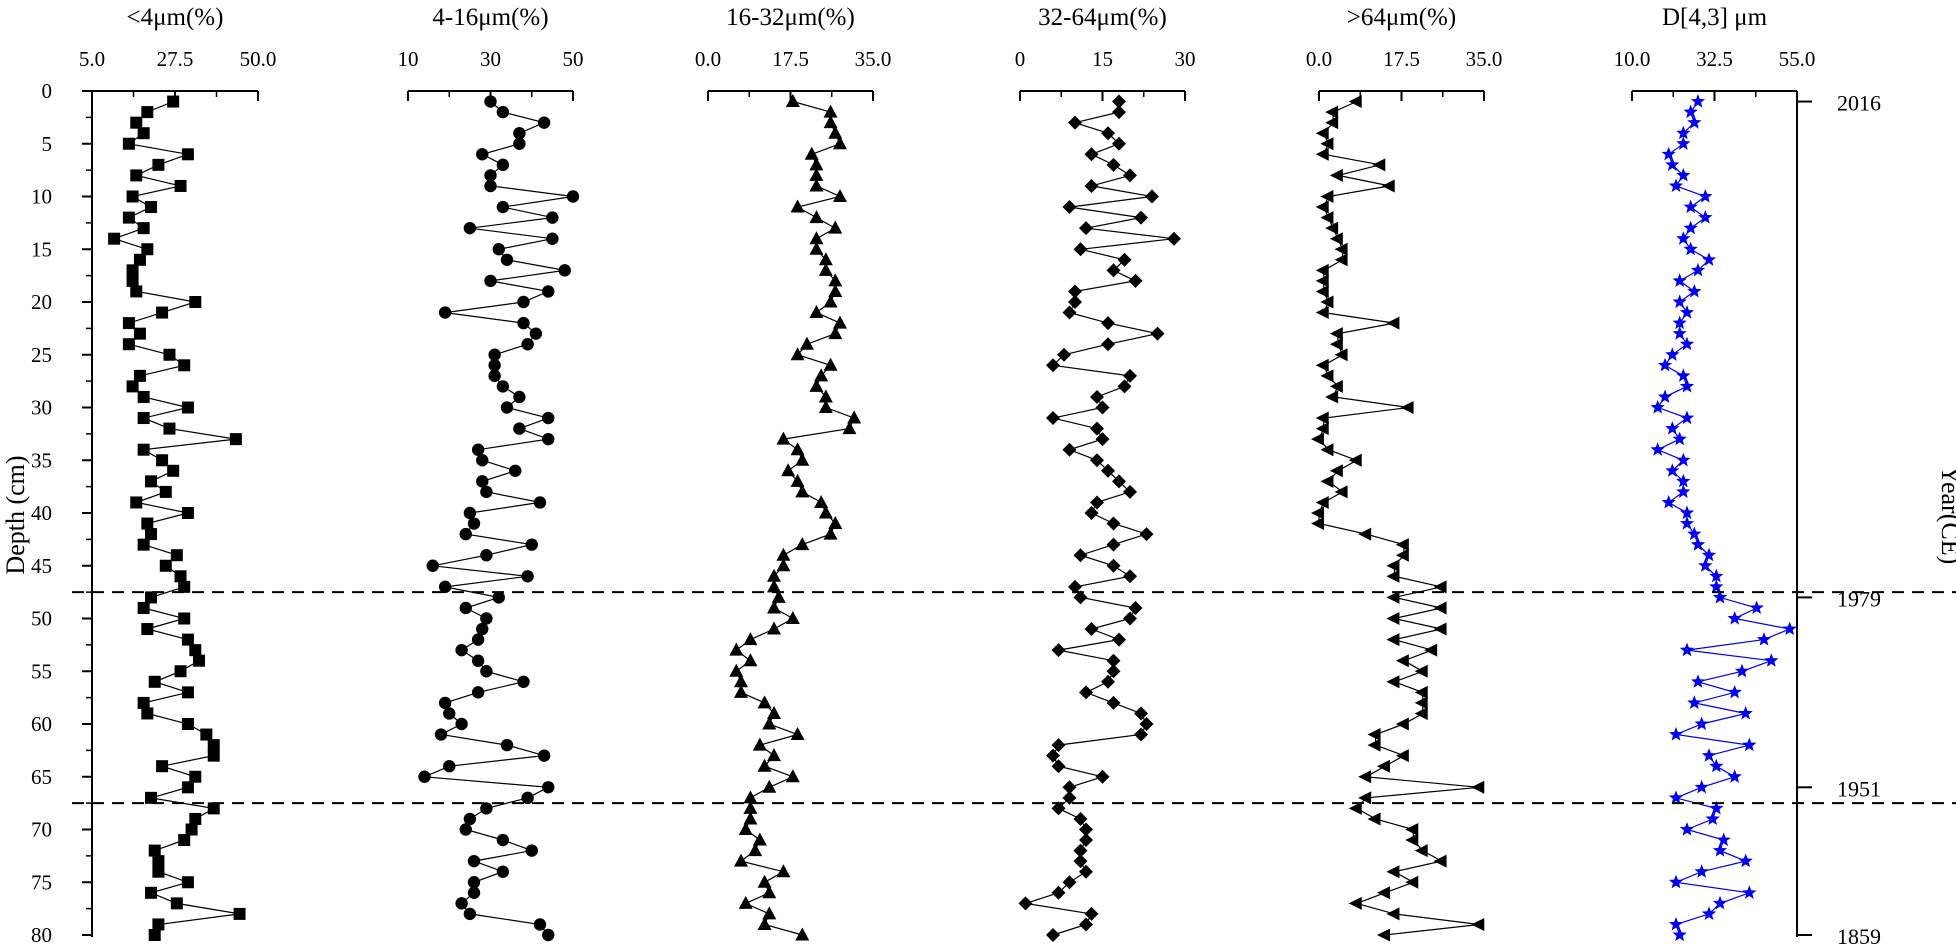  Describe the element at coordinates (175, 59) in the screenshot. I see `tick-label: 27.5` at that location.